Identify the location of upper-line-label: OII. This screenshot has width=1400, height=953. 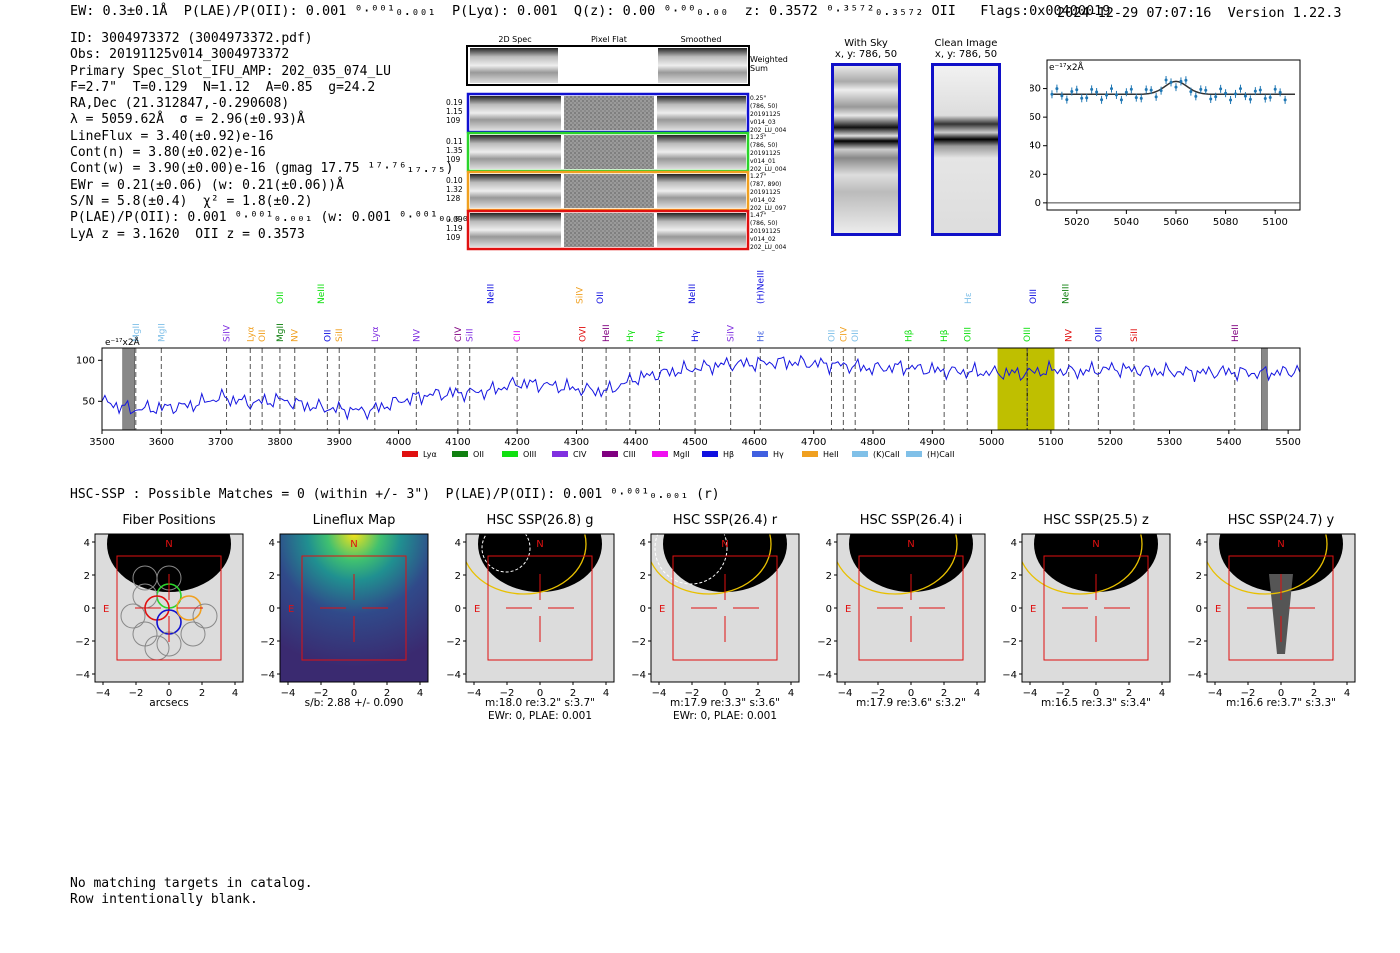
(281, 298).